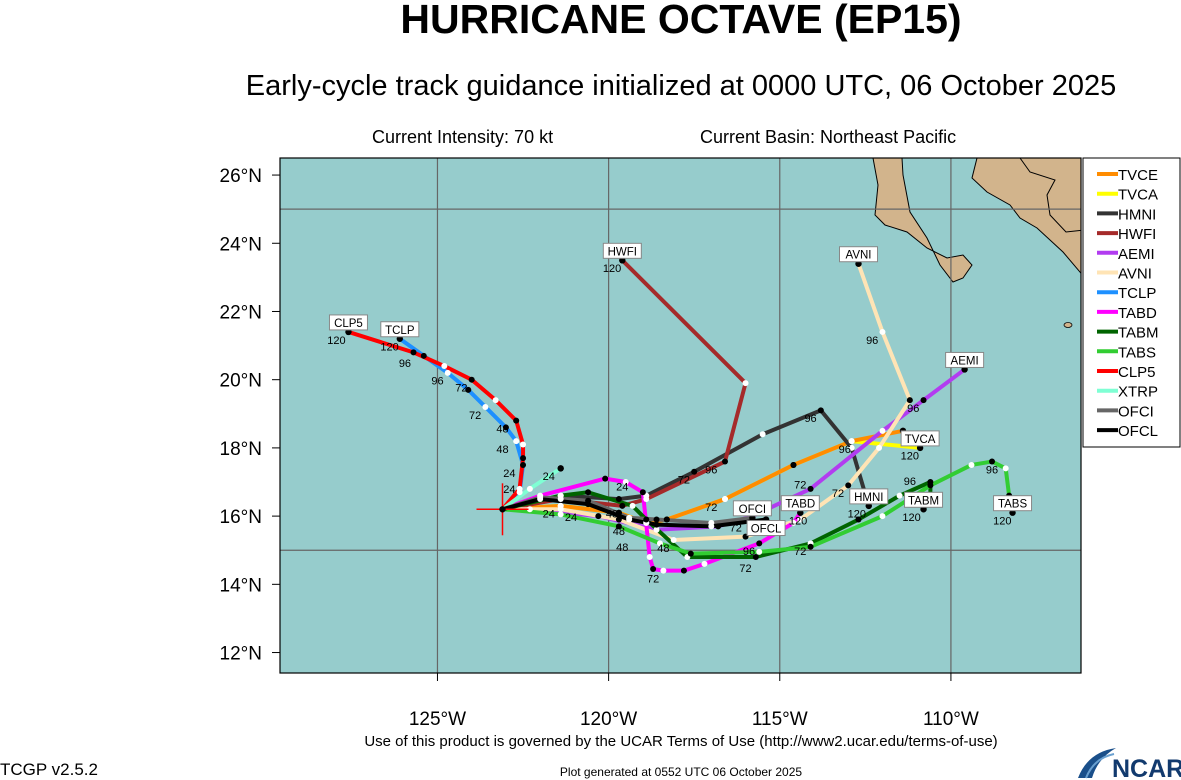 This screenshot has height=780, width=1181. What do you see at coordinates (1137, 313) in the screenshot?
I see `legend-item-tabd: TABD` at bounding box center [1137, 313].